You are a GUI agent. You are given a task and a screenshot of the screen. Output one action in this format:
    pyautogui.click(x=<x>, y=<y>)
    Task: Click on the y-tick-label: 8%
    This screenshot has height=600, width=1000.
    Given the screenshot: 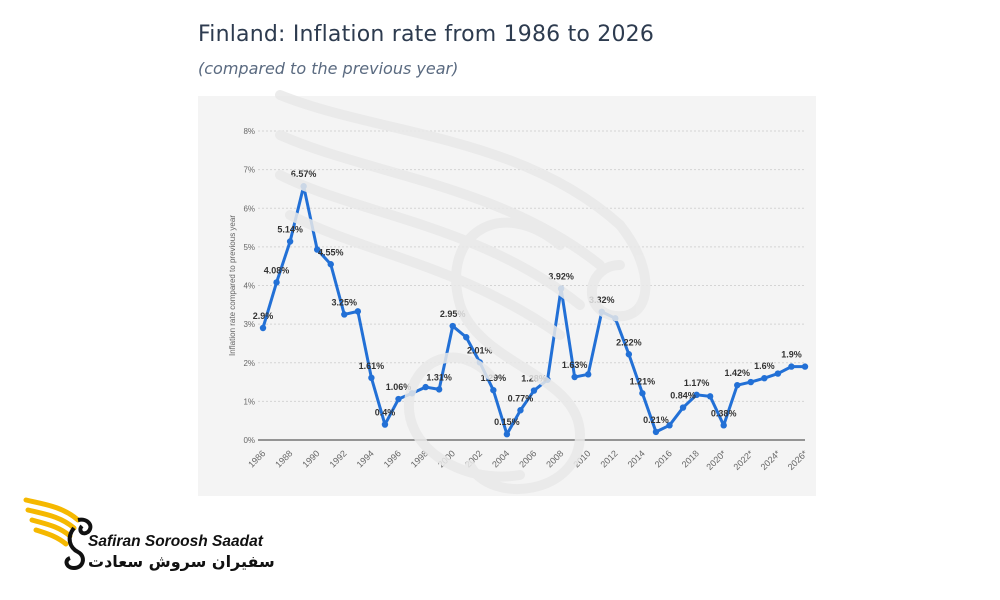 What is the action you would take?
    pyautogui.click(x=249, y=131)
    